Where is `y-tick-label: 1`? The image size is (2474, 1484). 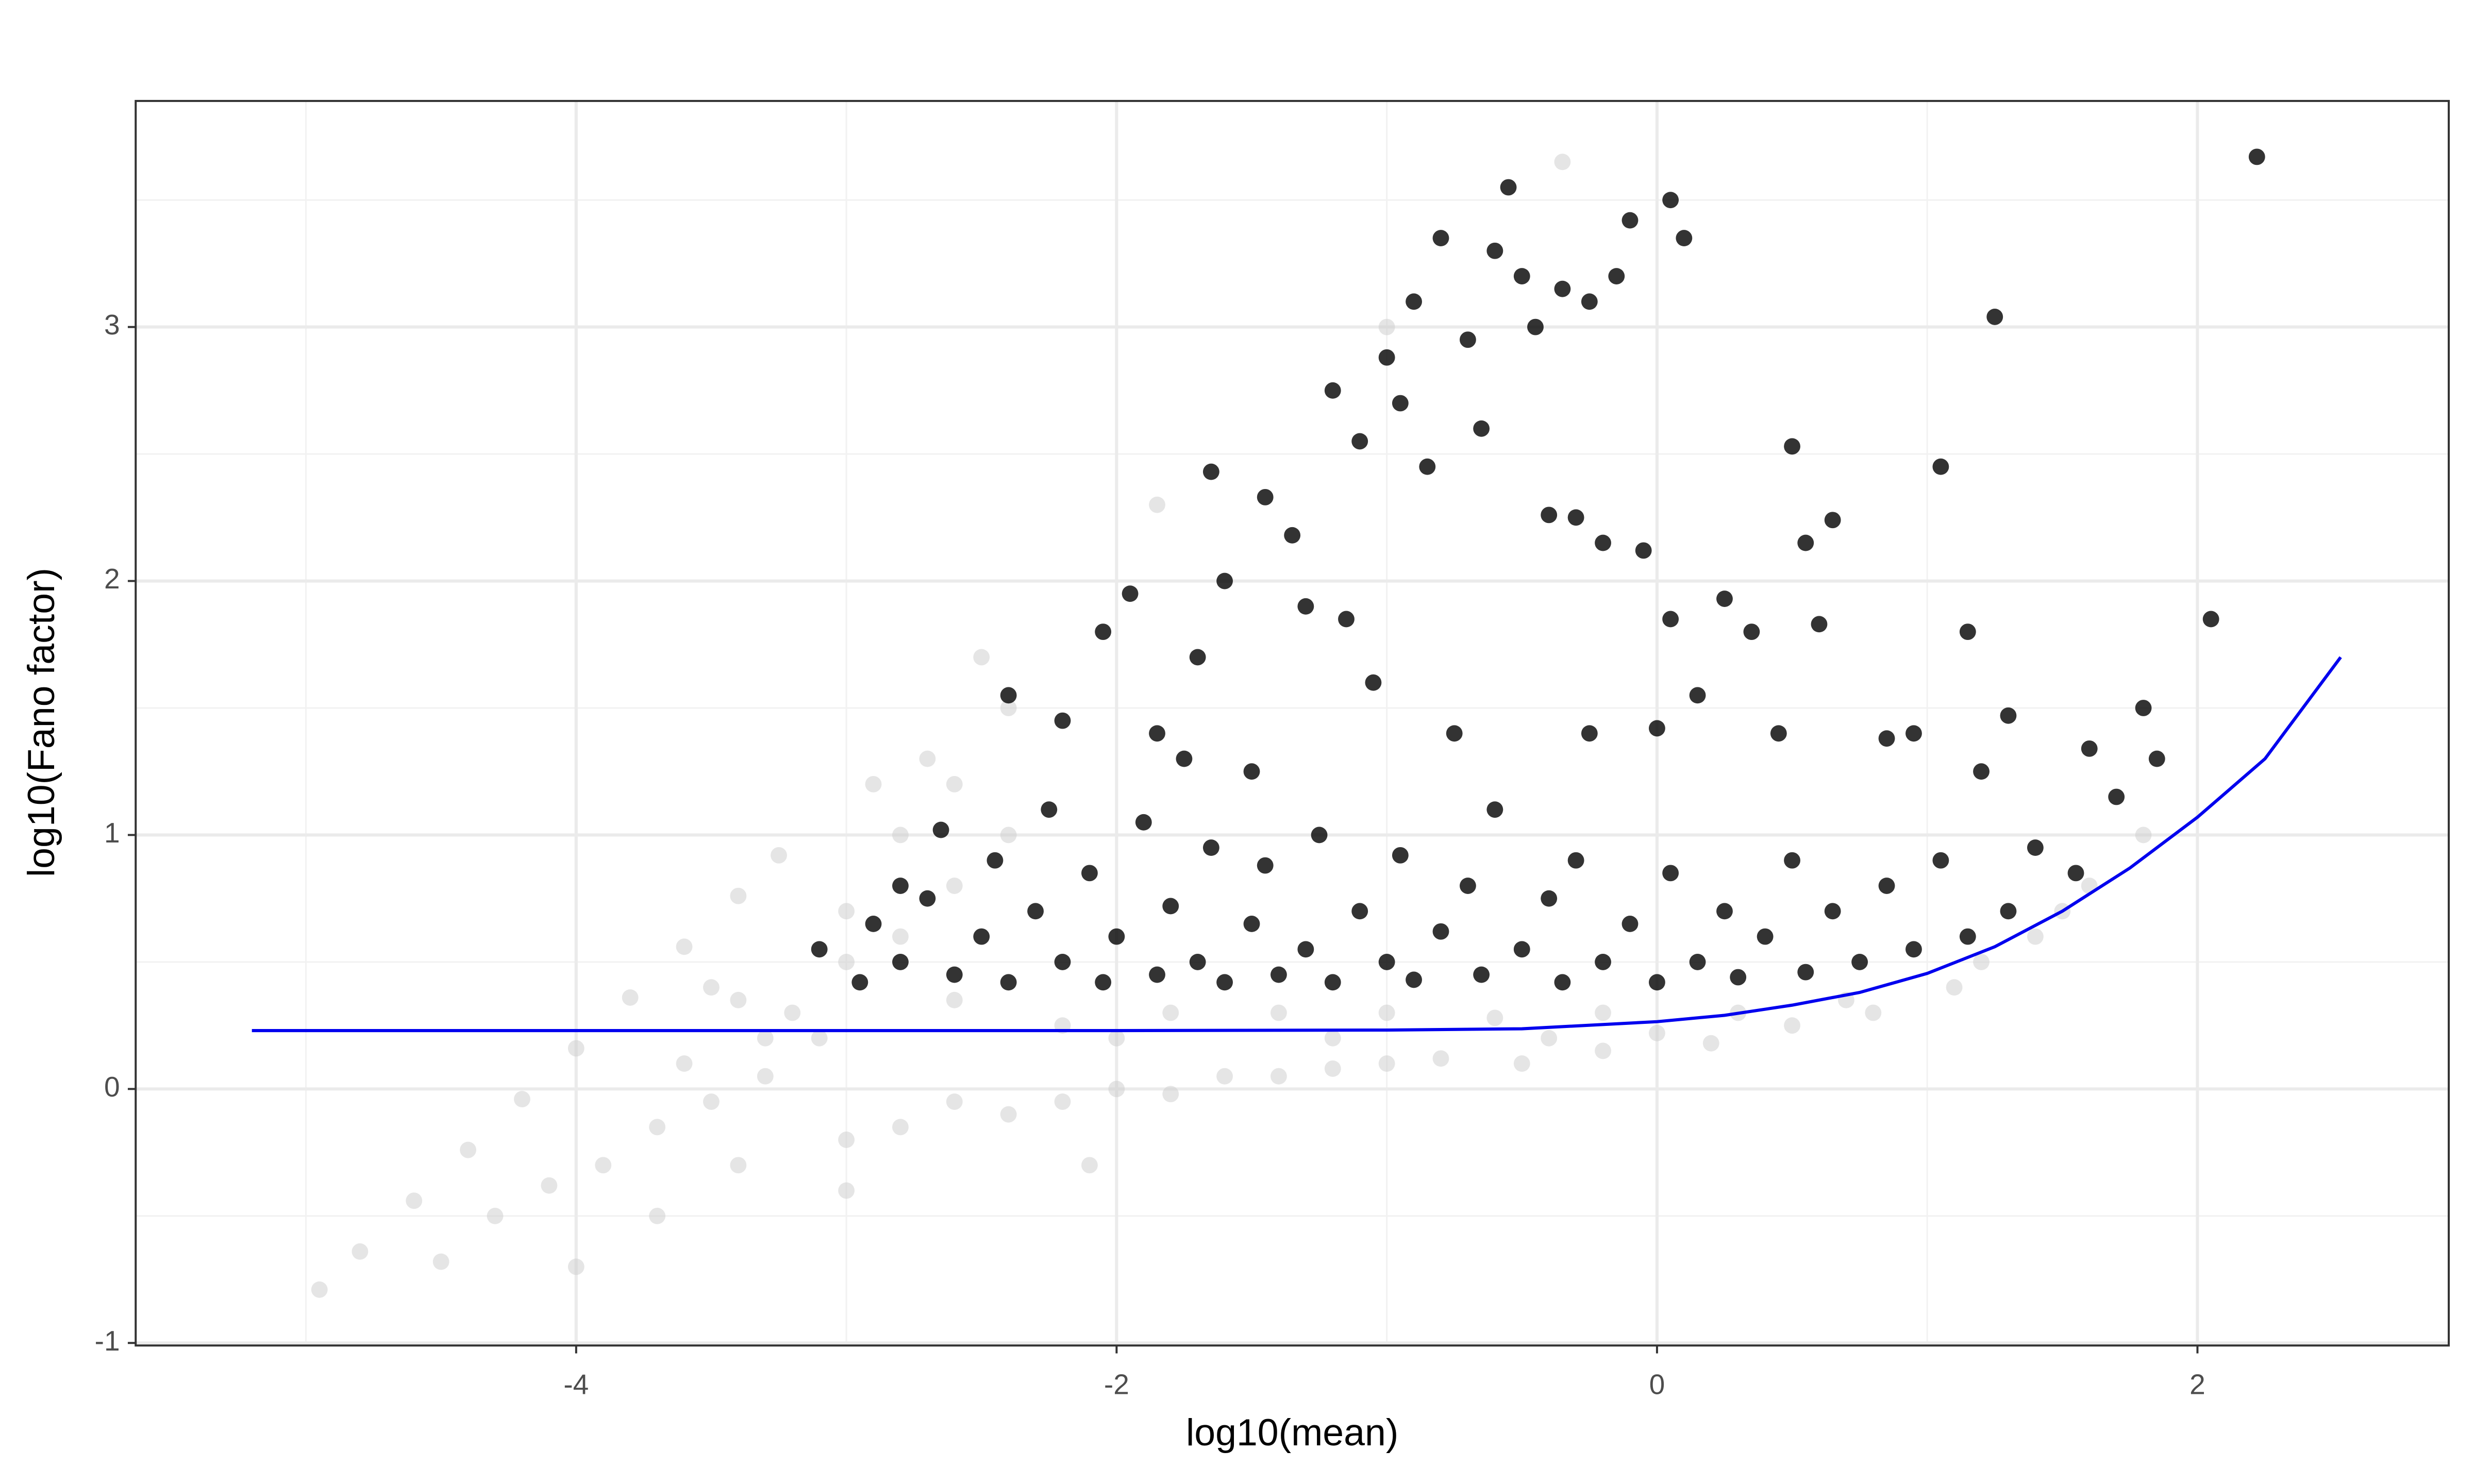
y-tick-label: 1 is located at coordinates (112, 833).